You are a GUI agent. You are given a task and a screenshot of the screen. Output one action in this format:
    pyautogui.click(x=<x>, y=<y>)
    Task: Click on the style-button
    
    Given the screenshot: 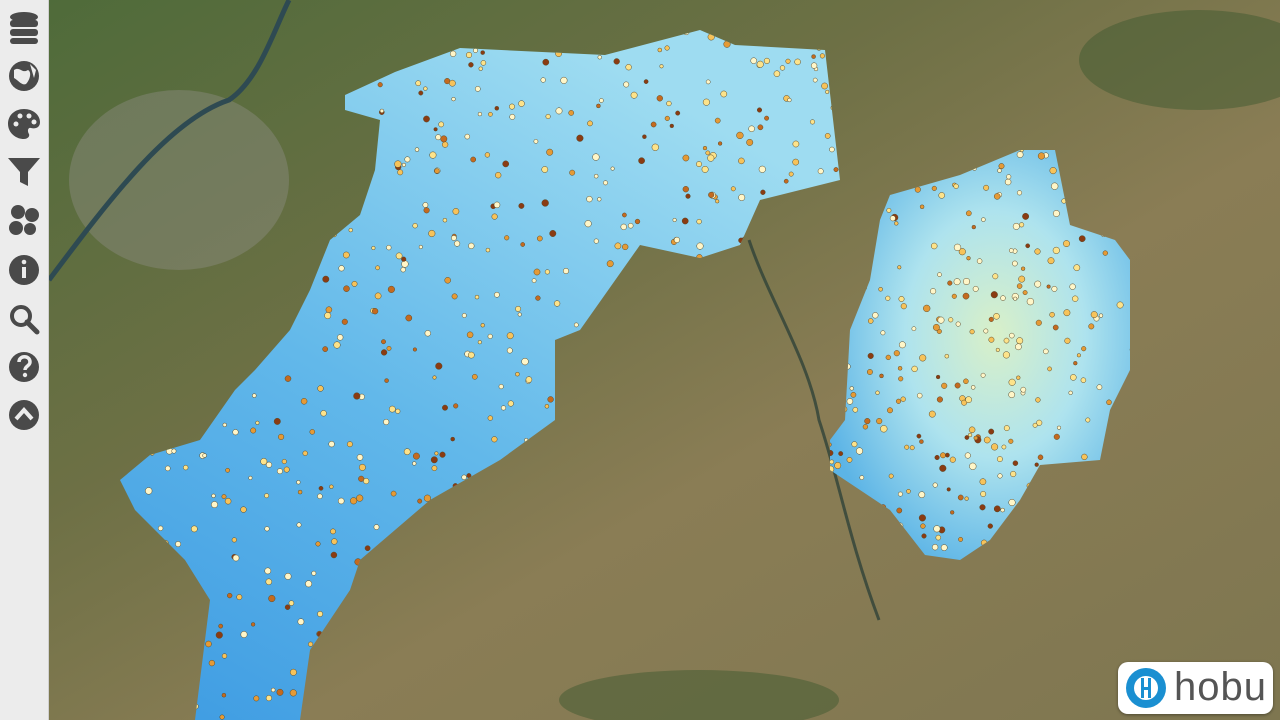 What is the action you would take?
    pyautogui.click(x=24, y=124)
    